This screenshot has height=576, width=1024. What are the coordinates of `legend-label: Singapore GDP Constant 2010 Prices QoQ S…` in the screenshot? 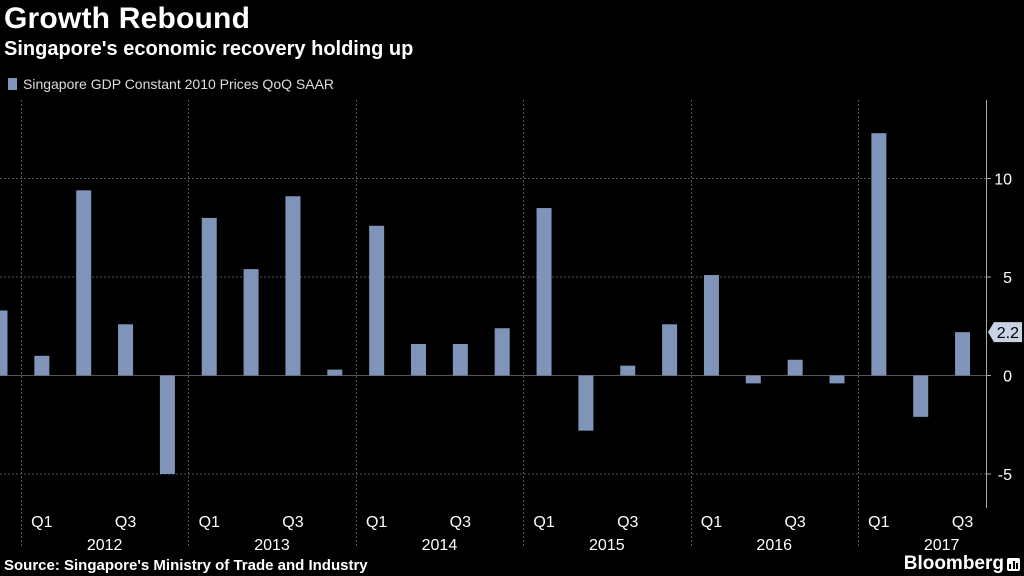 It's located at (179, 84).